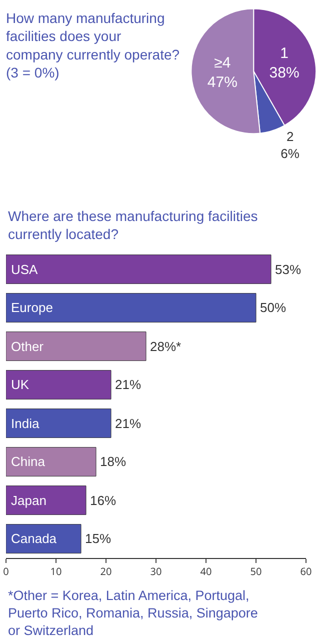  I want to click on category-label: USA, so click(24, 269).